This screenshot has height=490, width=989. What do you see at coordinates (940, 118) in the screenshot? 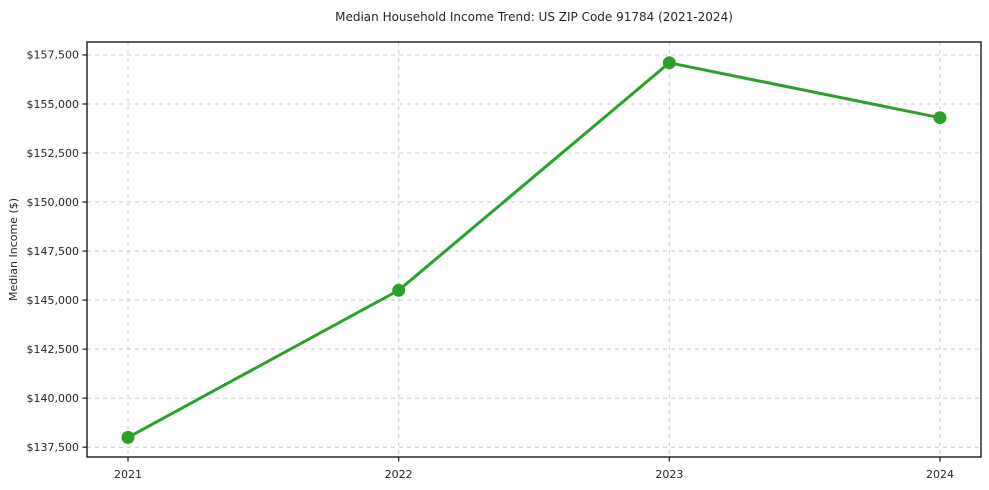
I see `data-point-2024` at bounding box center [940, 118].